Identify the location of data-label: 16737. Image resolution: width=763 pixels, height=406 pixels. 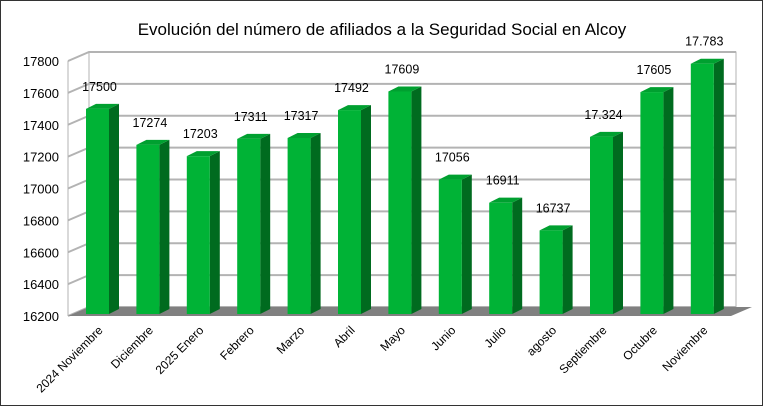
(553, 208).